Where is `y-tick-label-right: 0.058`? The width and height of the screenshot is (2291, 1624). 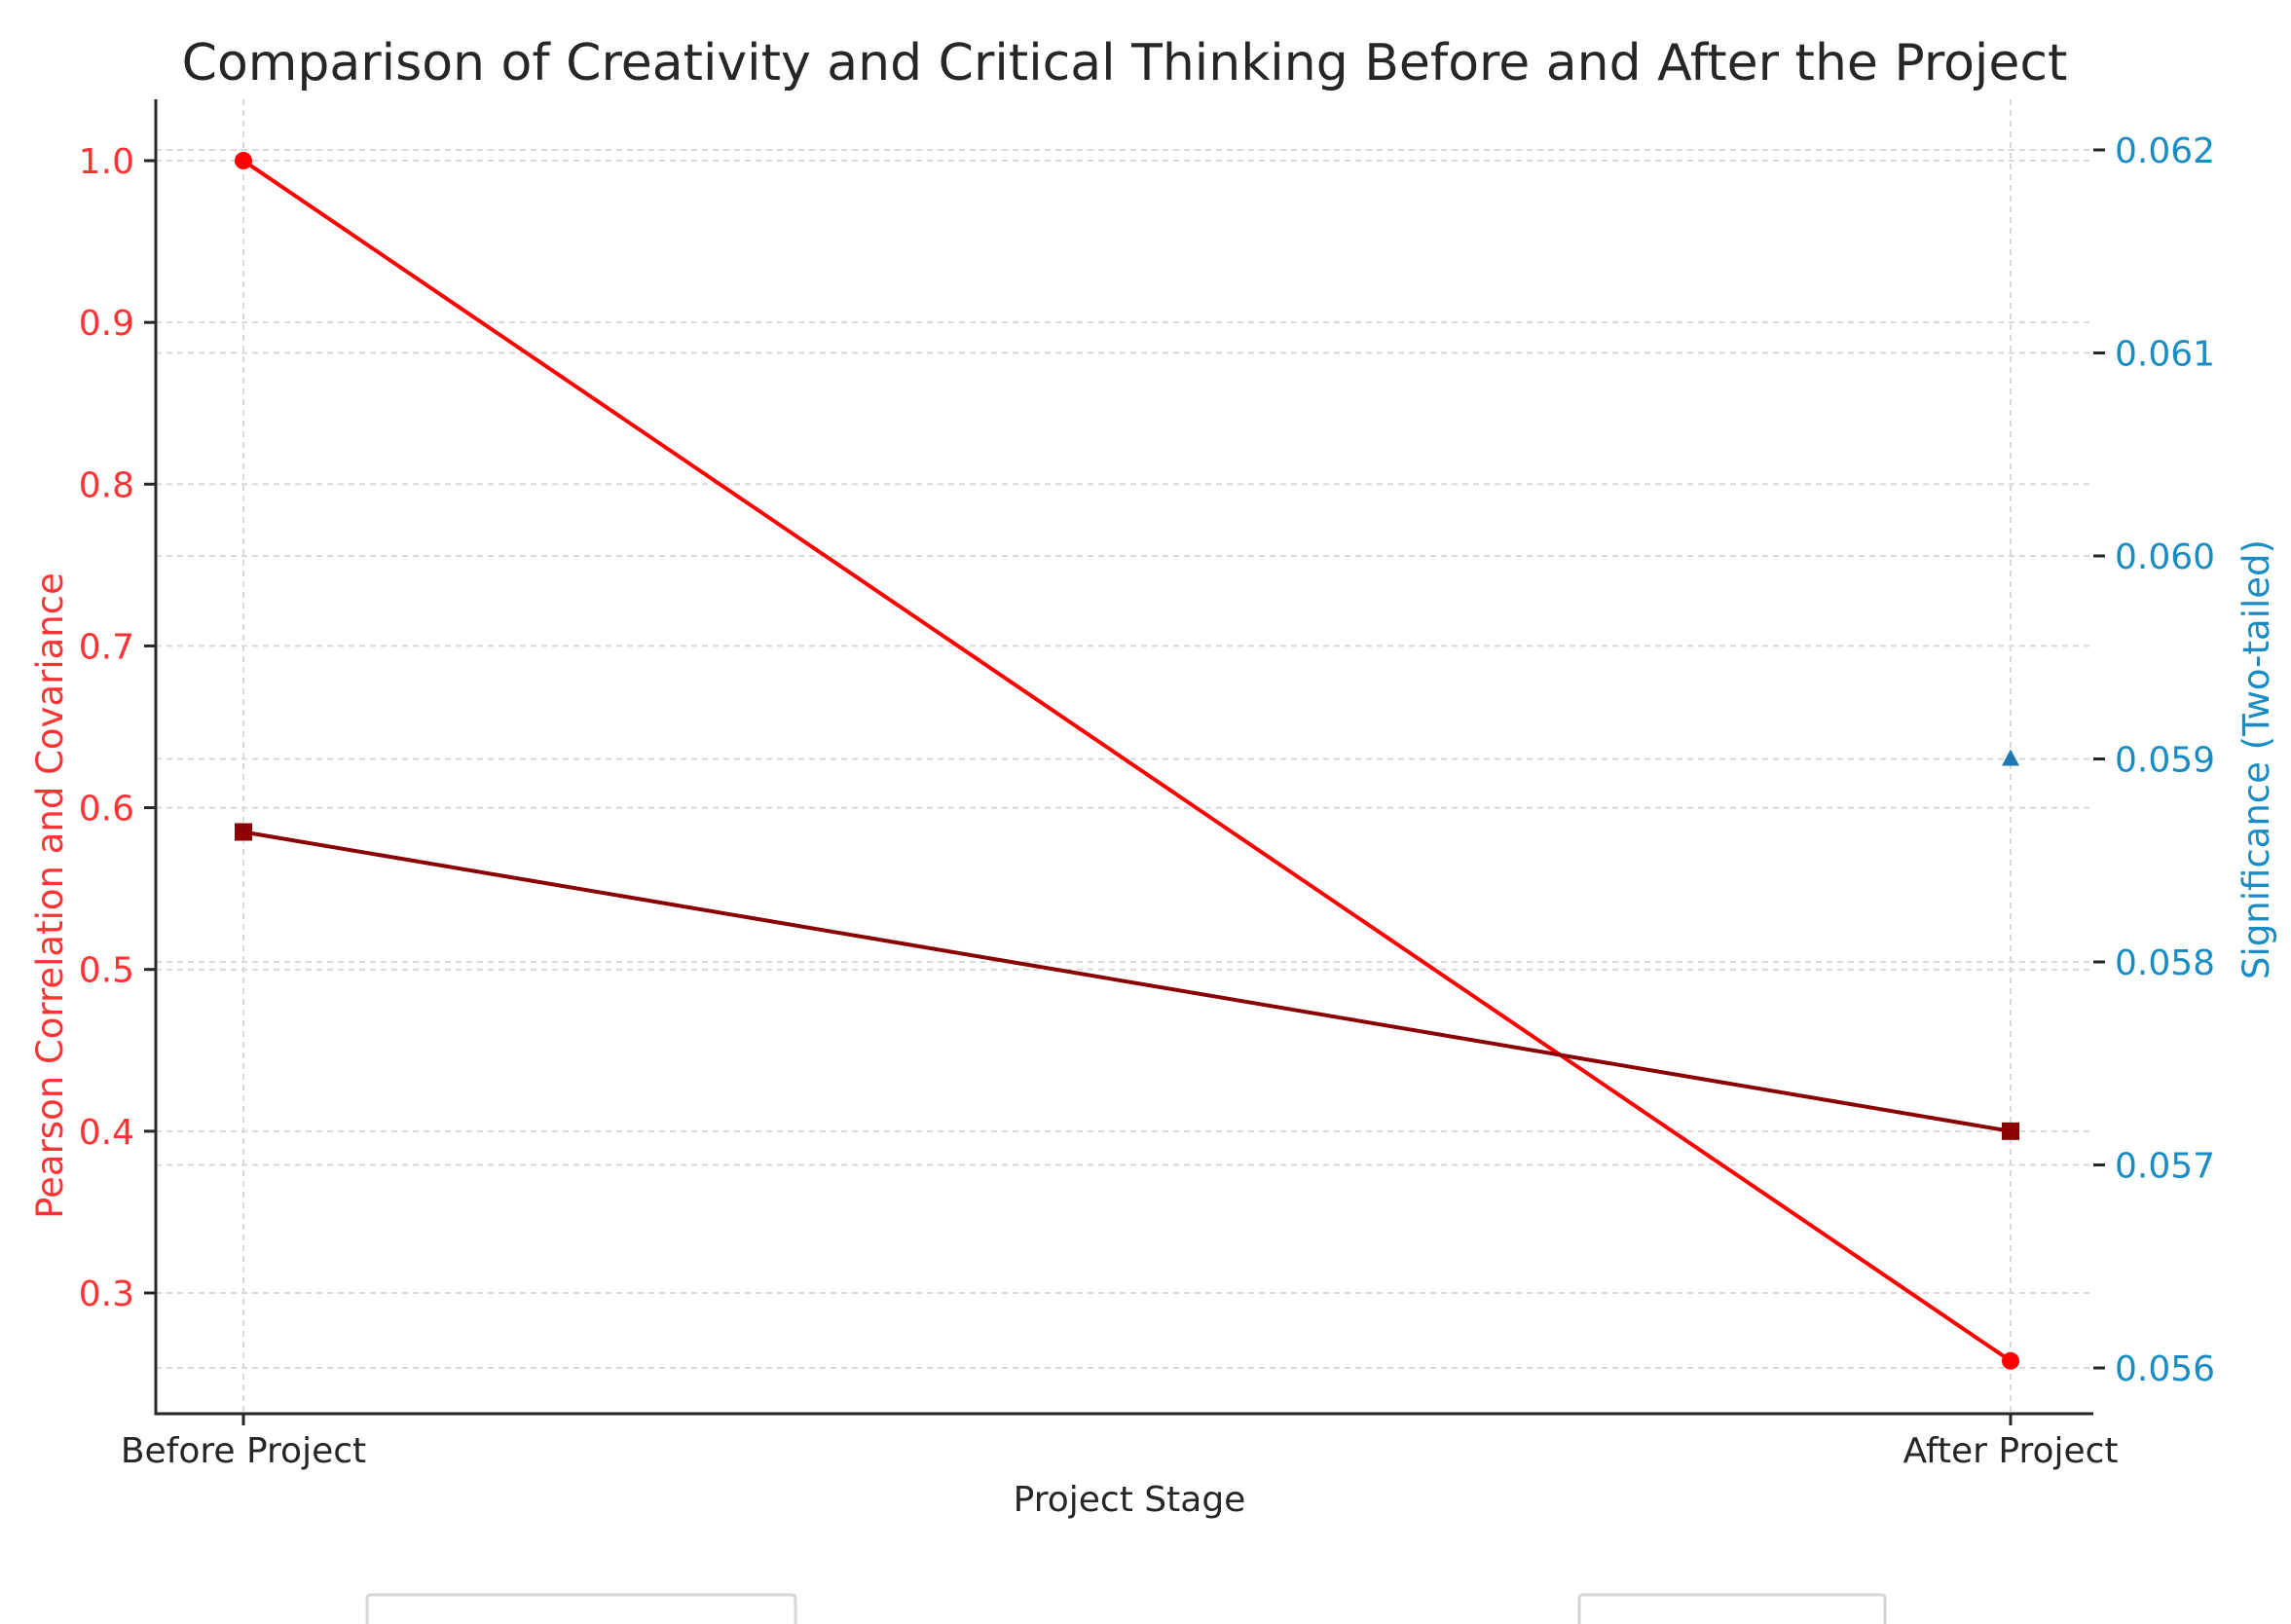 y-tick-label-right: 0.058 is located at coordinates (2165, 963).